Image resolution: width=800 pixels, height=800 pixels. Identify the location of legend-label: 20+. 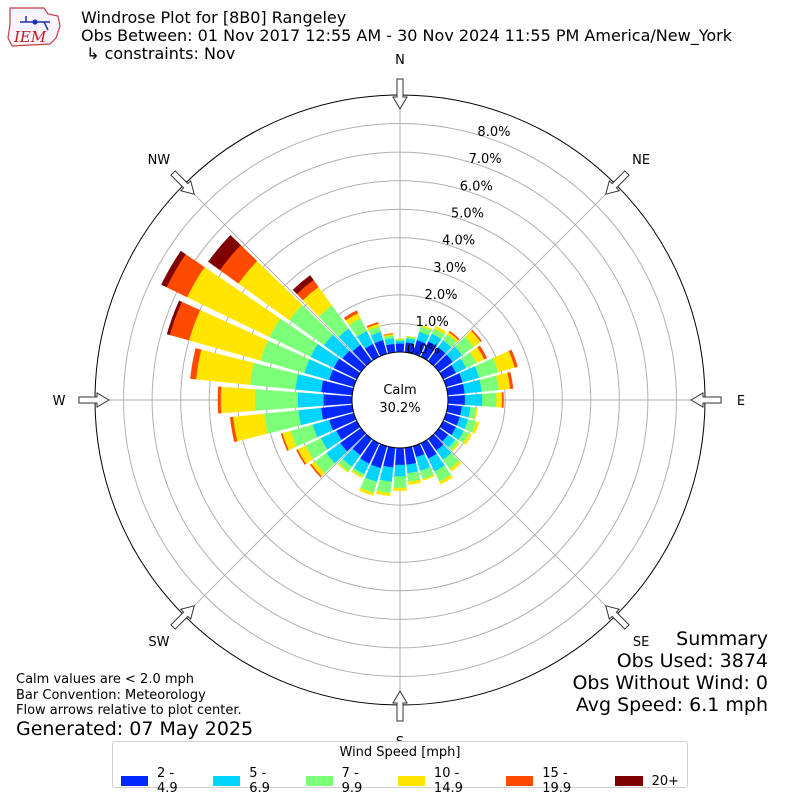
(665, 781).